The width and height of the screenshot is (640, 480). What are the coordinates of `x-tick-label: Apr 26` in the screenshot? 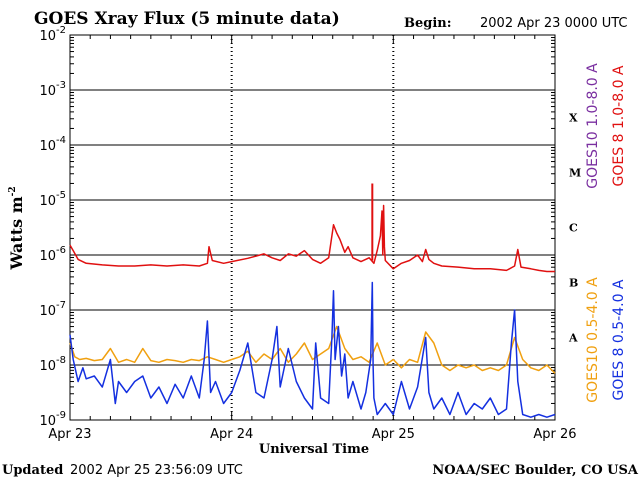 It's located at (554, 434).